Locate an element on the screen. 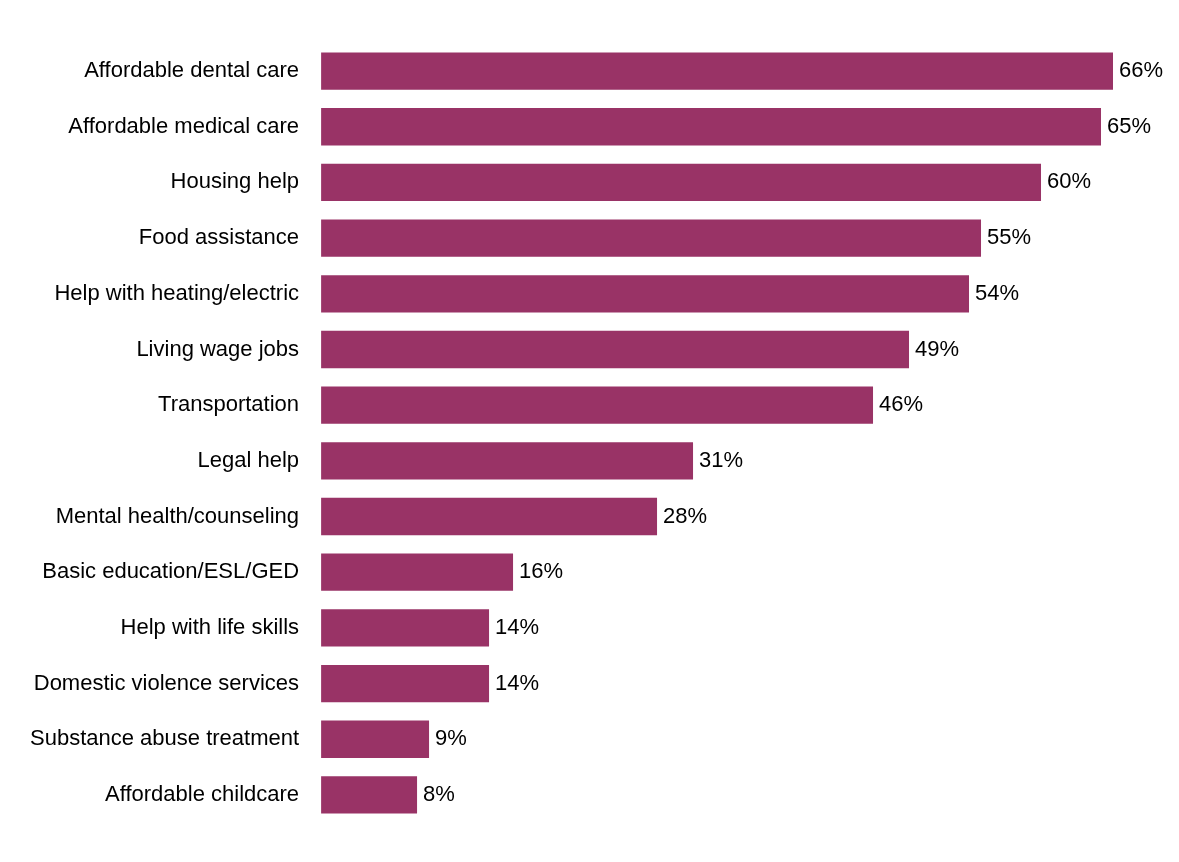 The height and width of the screenshot is (862, 1179). y-tick-label: Affordable dental care is located at coordinates (192, 70).